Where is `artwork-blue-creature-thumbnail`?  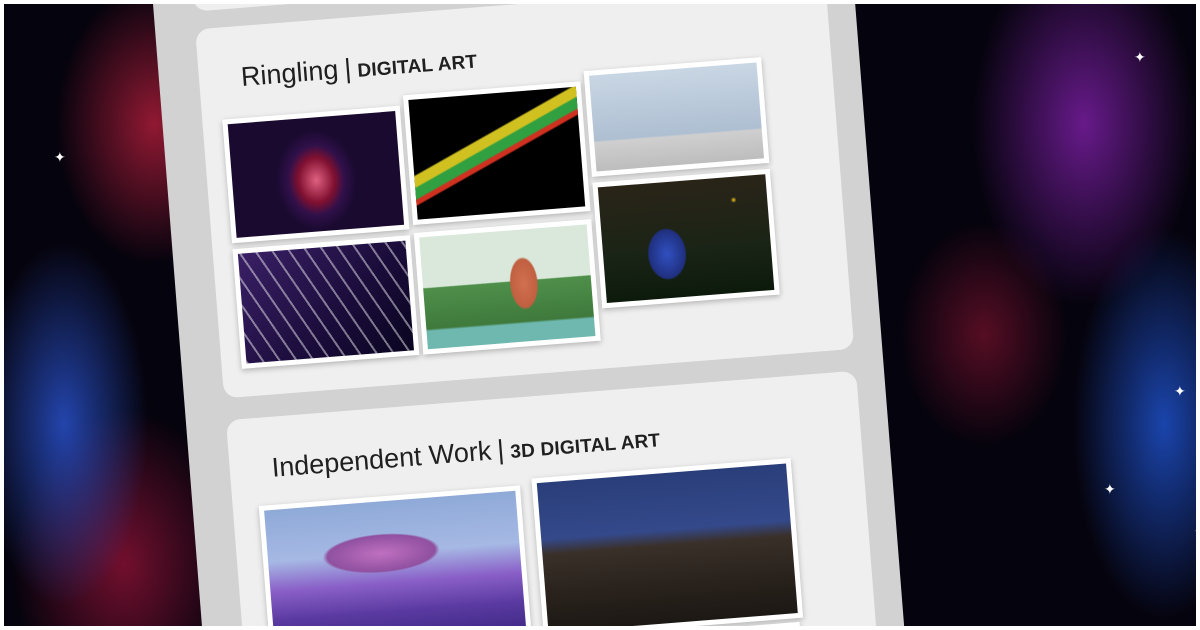 artwork-blue-creature-thumbnail is located at coordinates (686, 238).